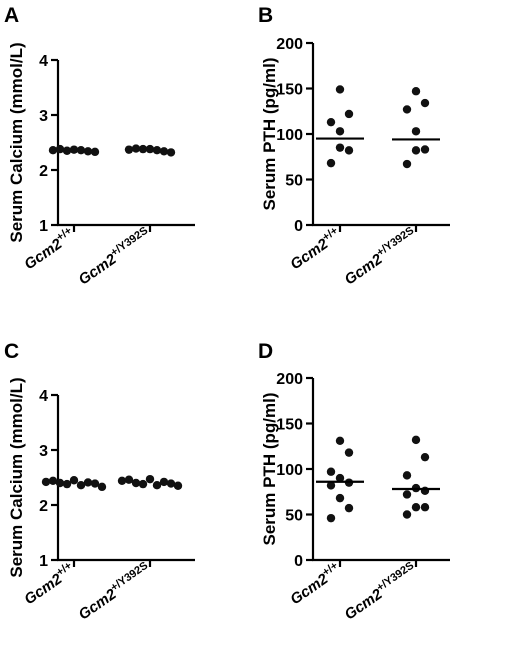 The width and height of the screenshot is (520, 667). What do you see at coordinates (265, 351) in the screenshot?
I see `panel-letter: D` at bounding box center [265, 351].